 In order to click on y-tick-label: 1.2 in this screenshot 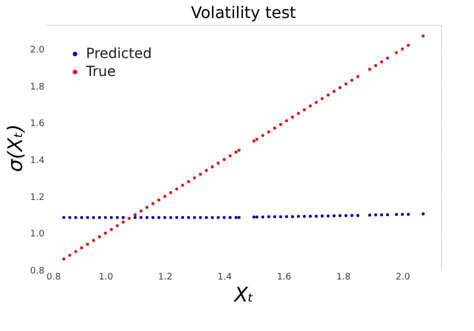, I will do `click(37, 197)`.